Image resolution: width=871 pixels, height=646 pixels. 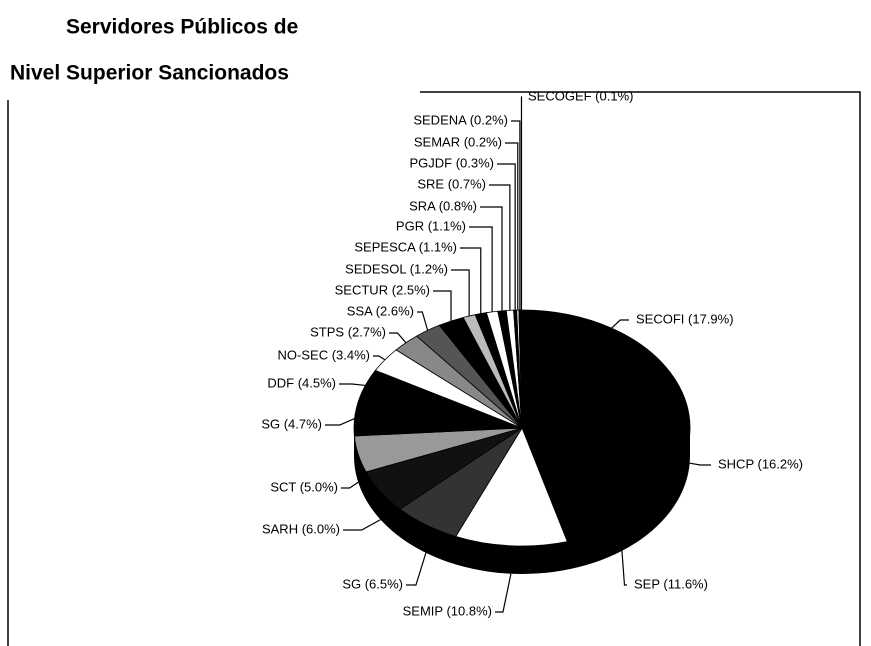 I want to click on slice-label: SECTUR (2.5%), so click(x=382, y=289).